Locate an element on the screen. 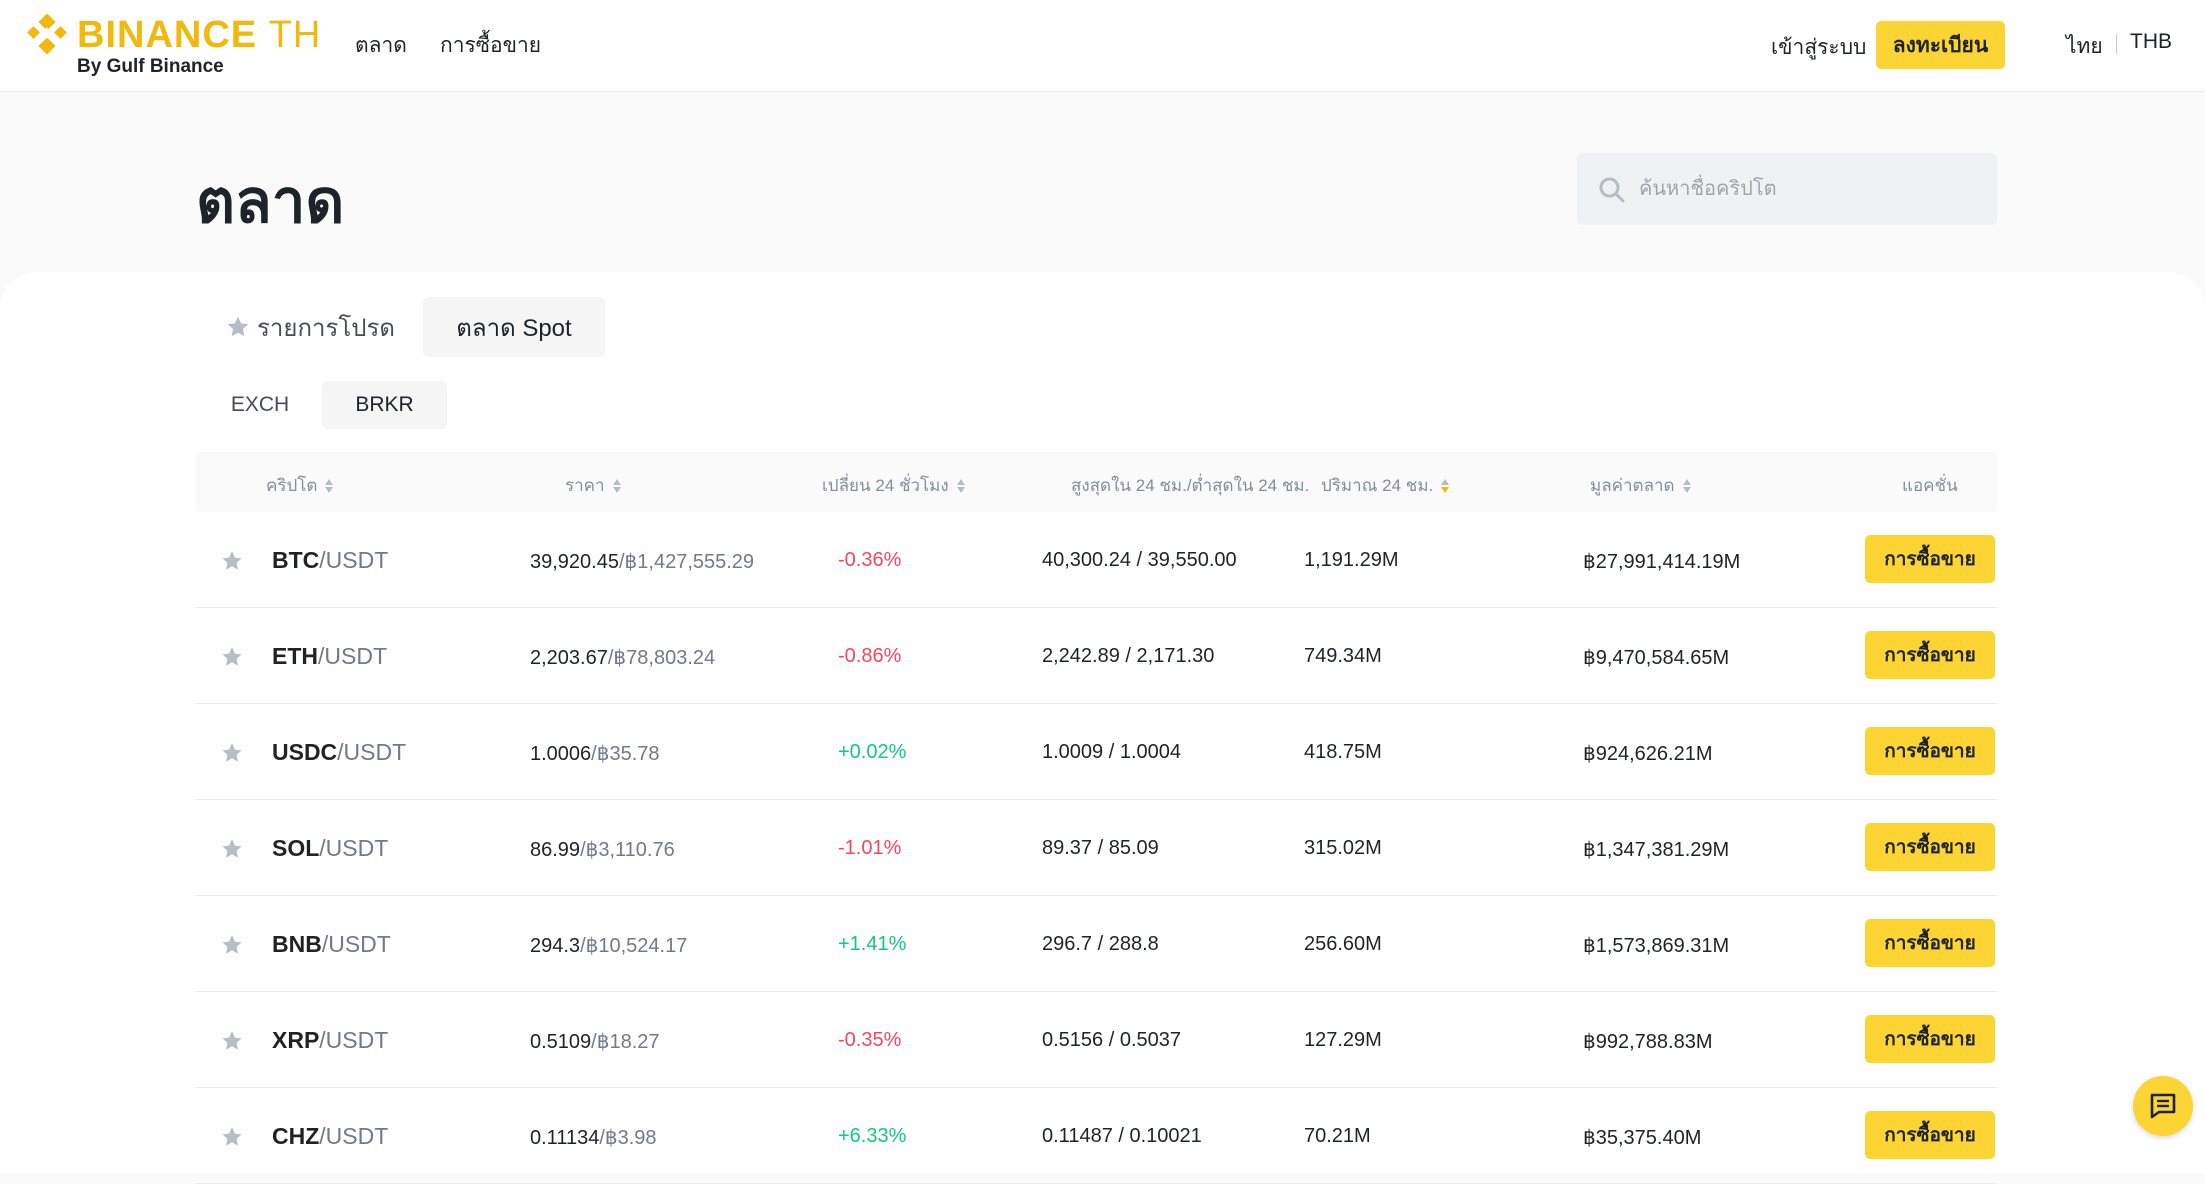 Image resolution: width=2205 pixels, height=1184 pixels. change-cell: +6.33% is located at coordinates (872, 1136).